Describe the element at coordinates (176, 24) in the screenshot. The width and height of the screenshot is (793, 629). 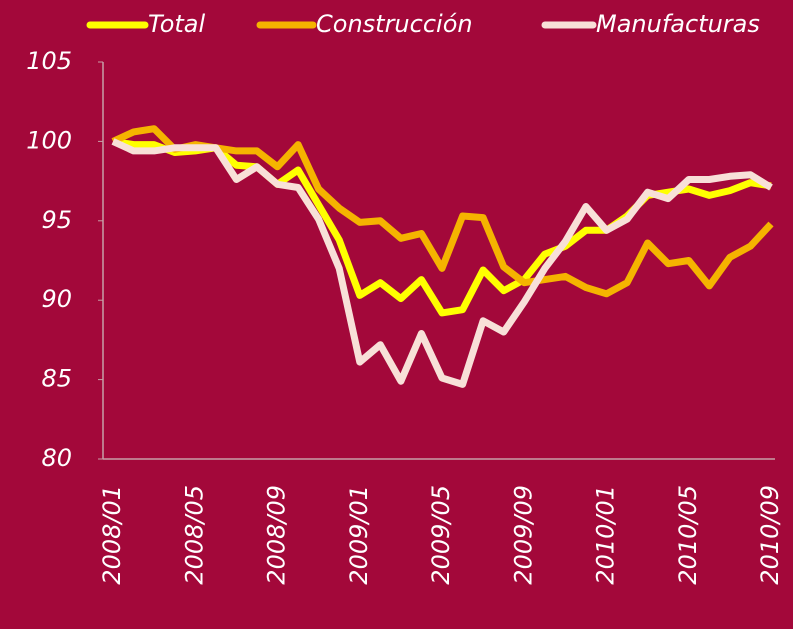
I see `legend-label: Total` at that location.